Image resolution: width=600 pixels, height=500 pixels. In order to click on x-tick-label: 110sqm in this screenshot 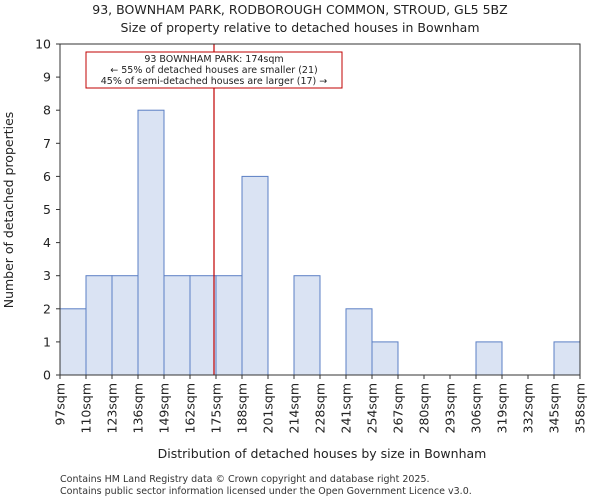, I will do `click(86, 408)`.